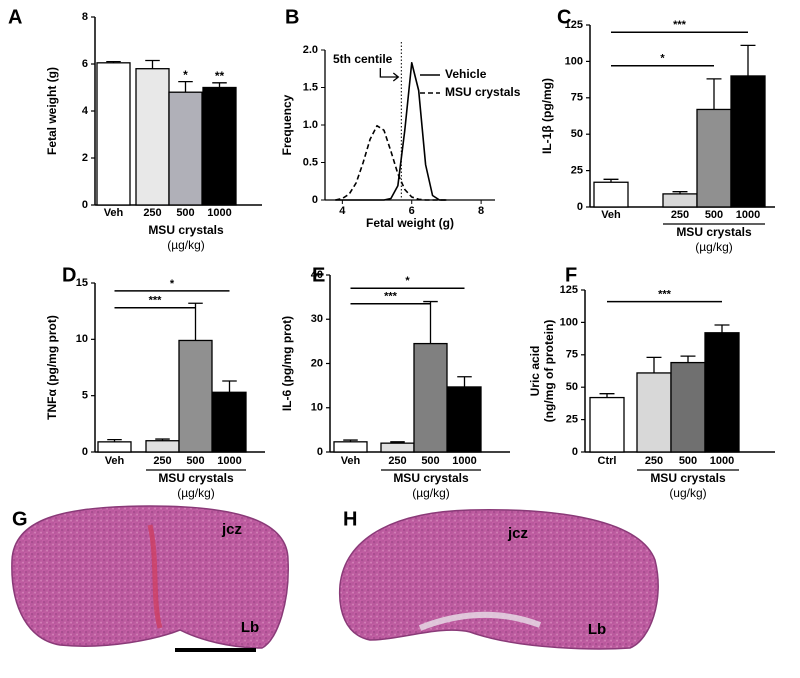 The height and width of the screenshot is (678, 800). I want to click on y-axis-label: TNFα (pg/mg prot), so click(52, 367).